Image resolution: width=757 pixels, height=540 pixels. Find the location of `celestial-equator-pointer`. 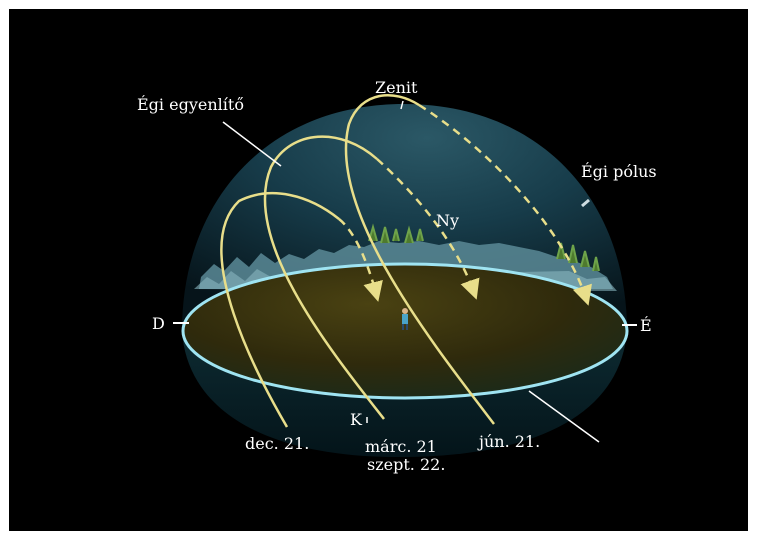

celestial-equator-pointer is located at coordinates (252, 144).